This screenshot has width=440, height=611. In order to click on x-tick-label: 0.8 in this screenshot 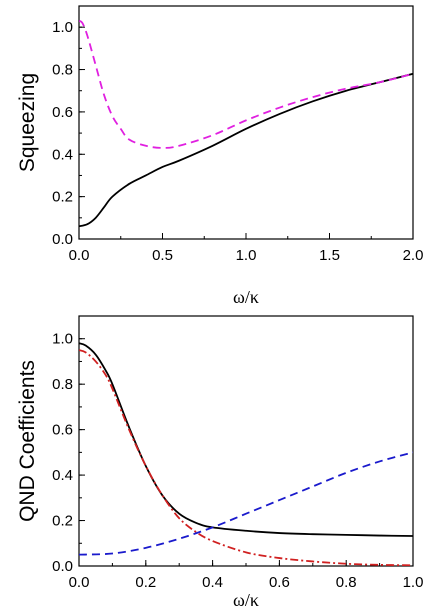, I will do `click(346, 582)`.